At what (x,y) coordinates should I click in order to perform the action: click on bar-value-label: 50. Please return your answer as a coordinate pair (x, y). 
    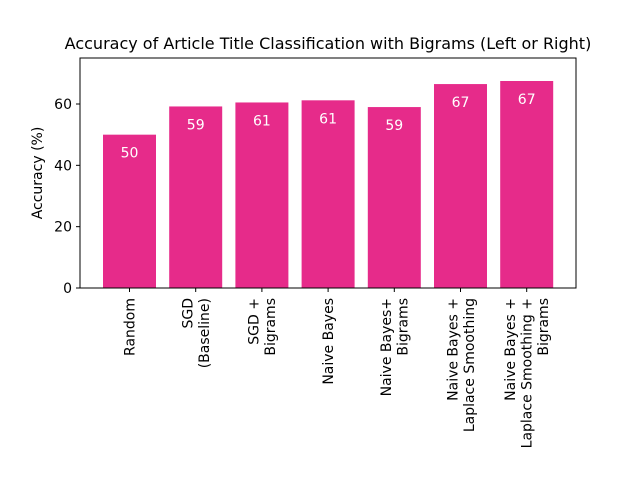
    Looking at the image, I should click on (130, 154).